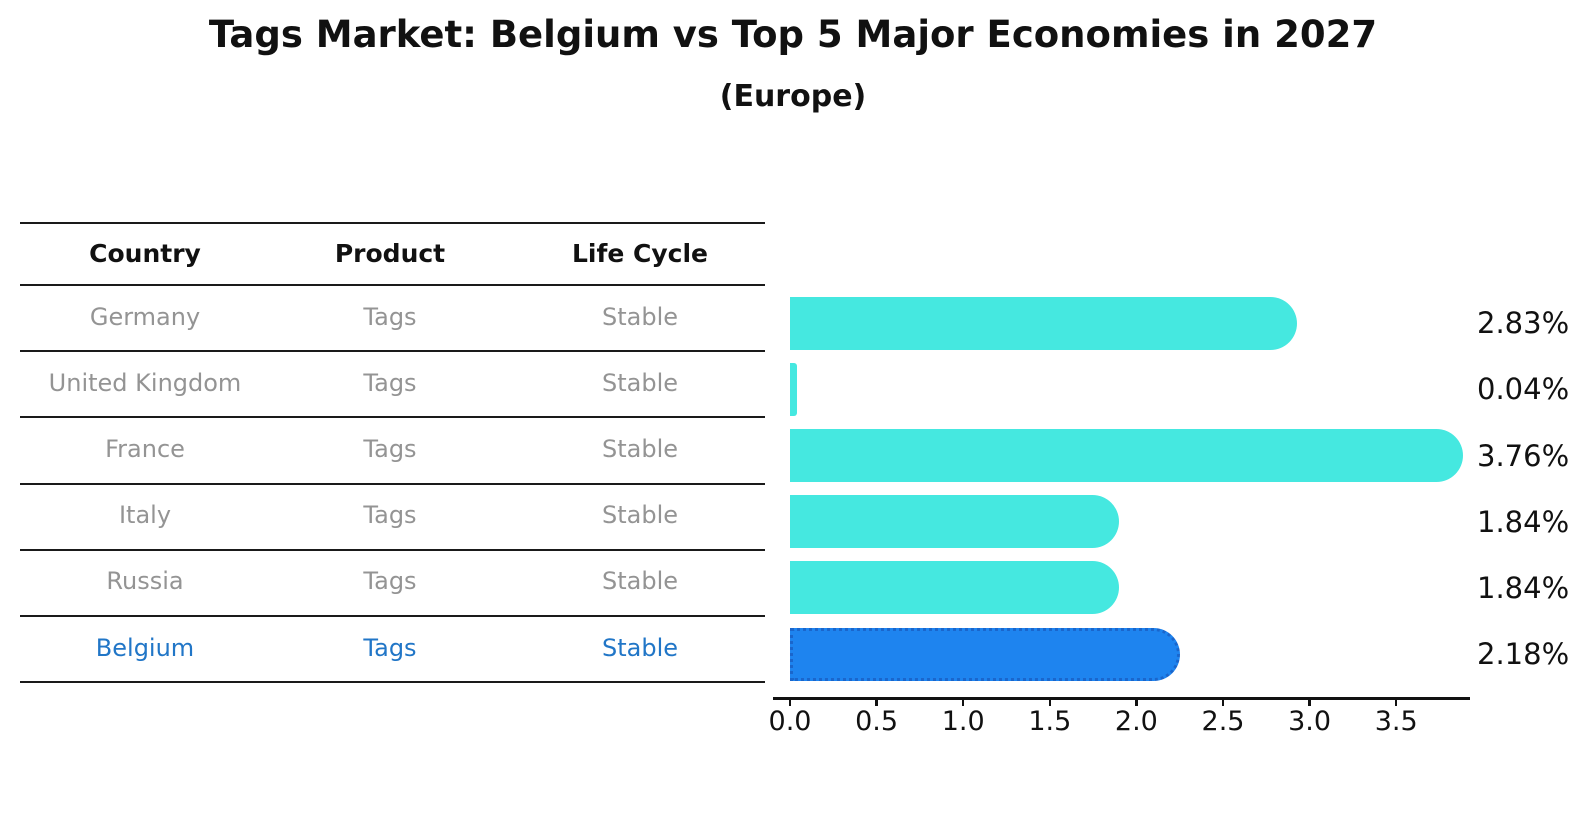  I want to click on x-axis-tick-label: 3.5, so click(1396, 721).